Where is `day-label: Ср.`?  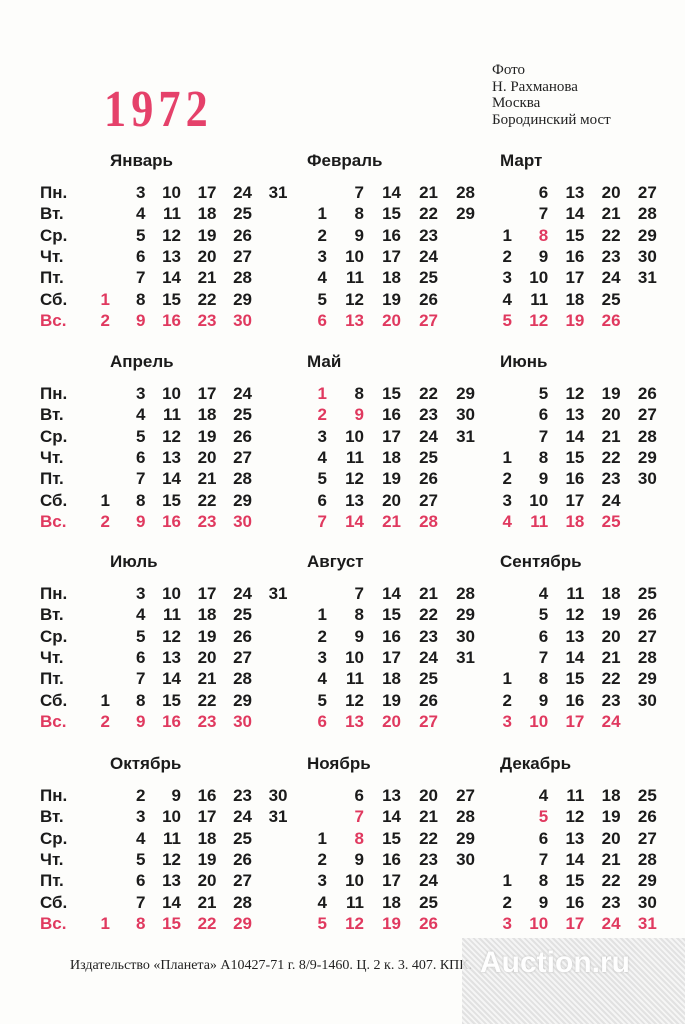
day-label: Ср. is located at coordinates (54, 838).